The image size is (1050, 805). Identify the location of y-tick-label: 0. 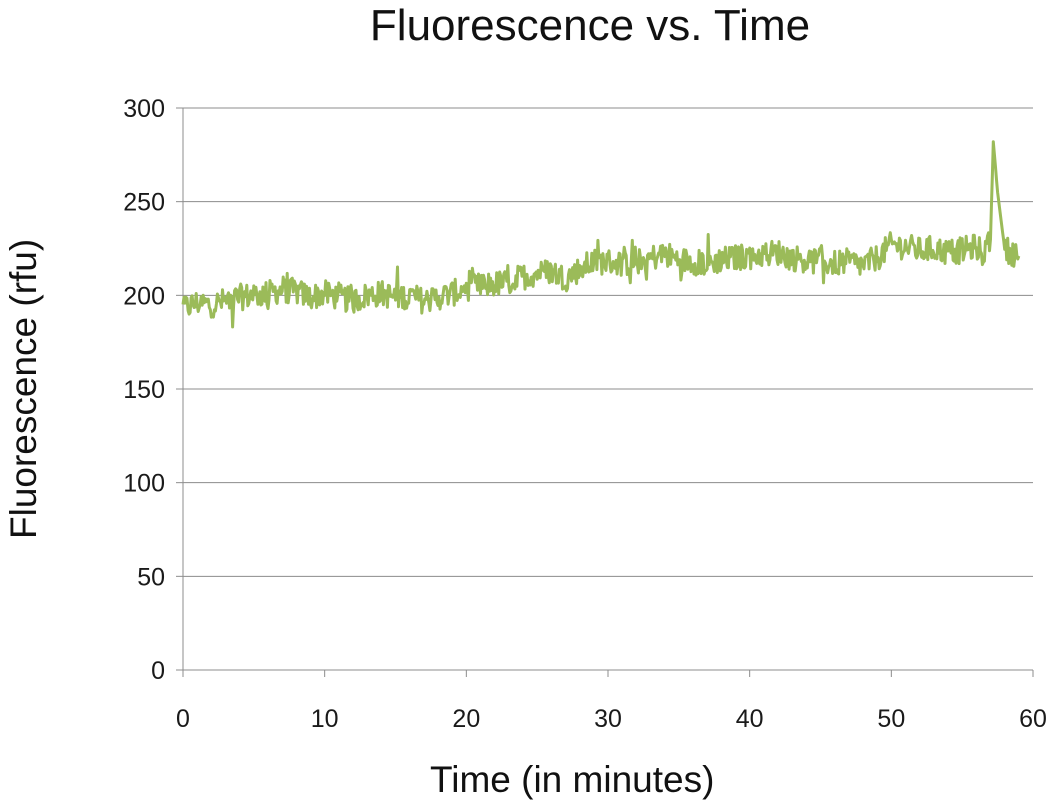
(158, 671).